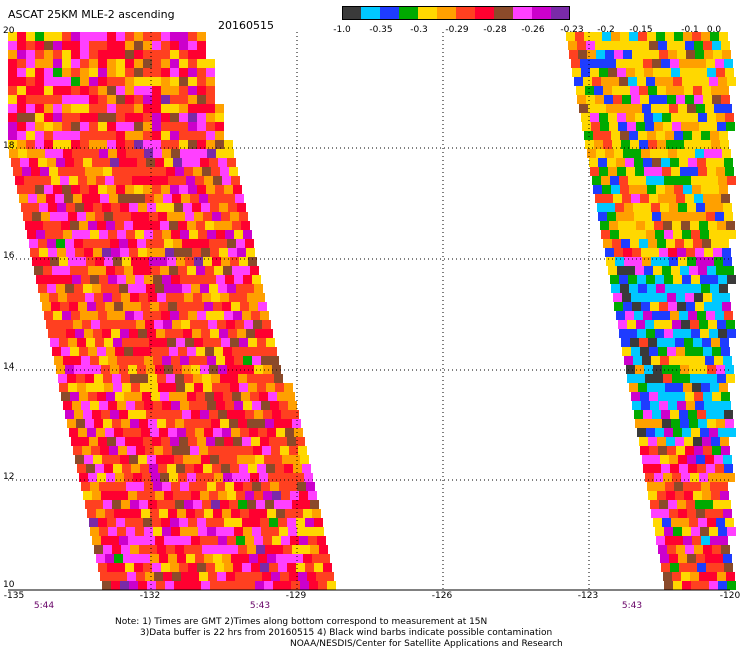 This screenshot has width=740, height=650. I want to click on colorbar-swatch, so click(484, 13).